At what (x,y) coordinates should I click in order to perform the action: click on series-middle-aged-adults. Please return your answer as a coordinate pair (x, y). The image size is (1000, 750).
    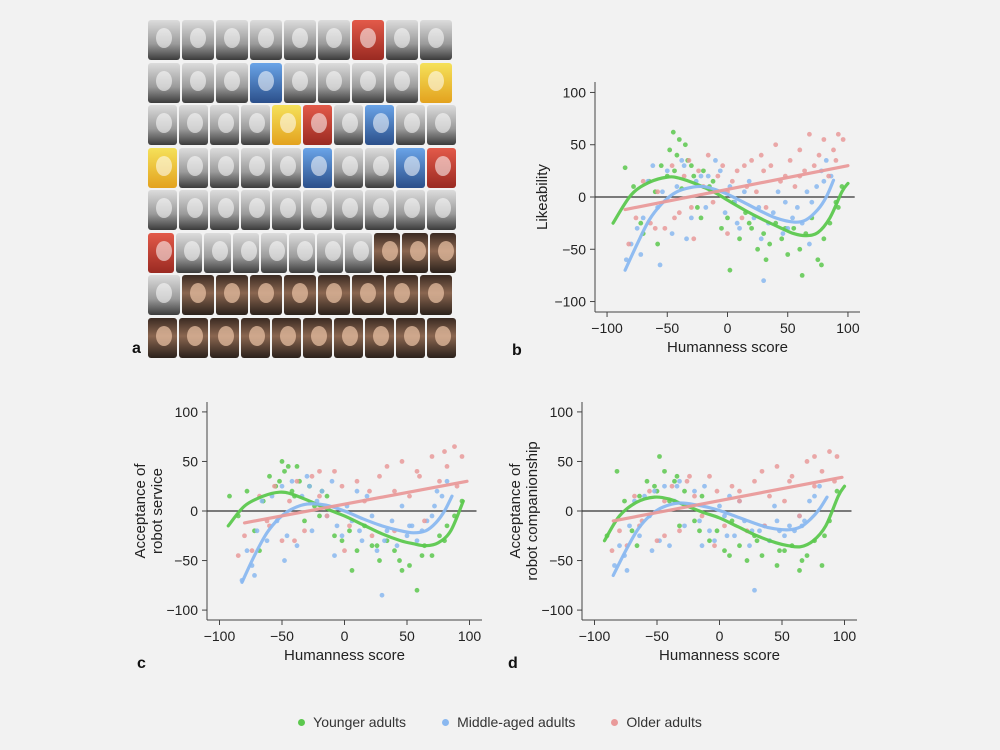
    Looking at the image, I should click on (344, 535).